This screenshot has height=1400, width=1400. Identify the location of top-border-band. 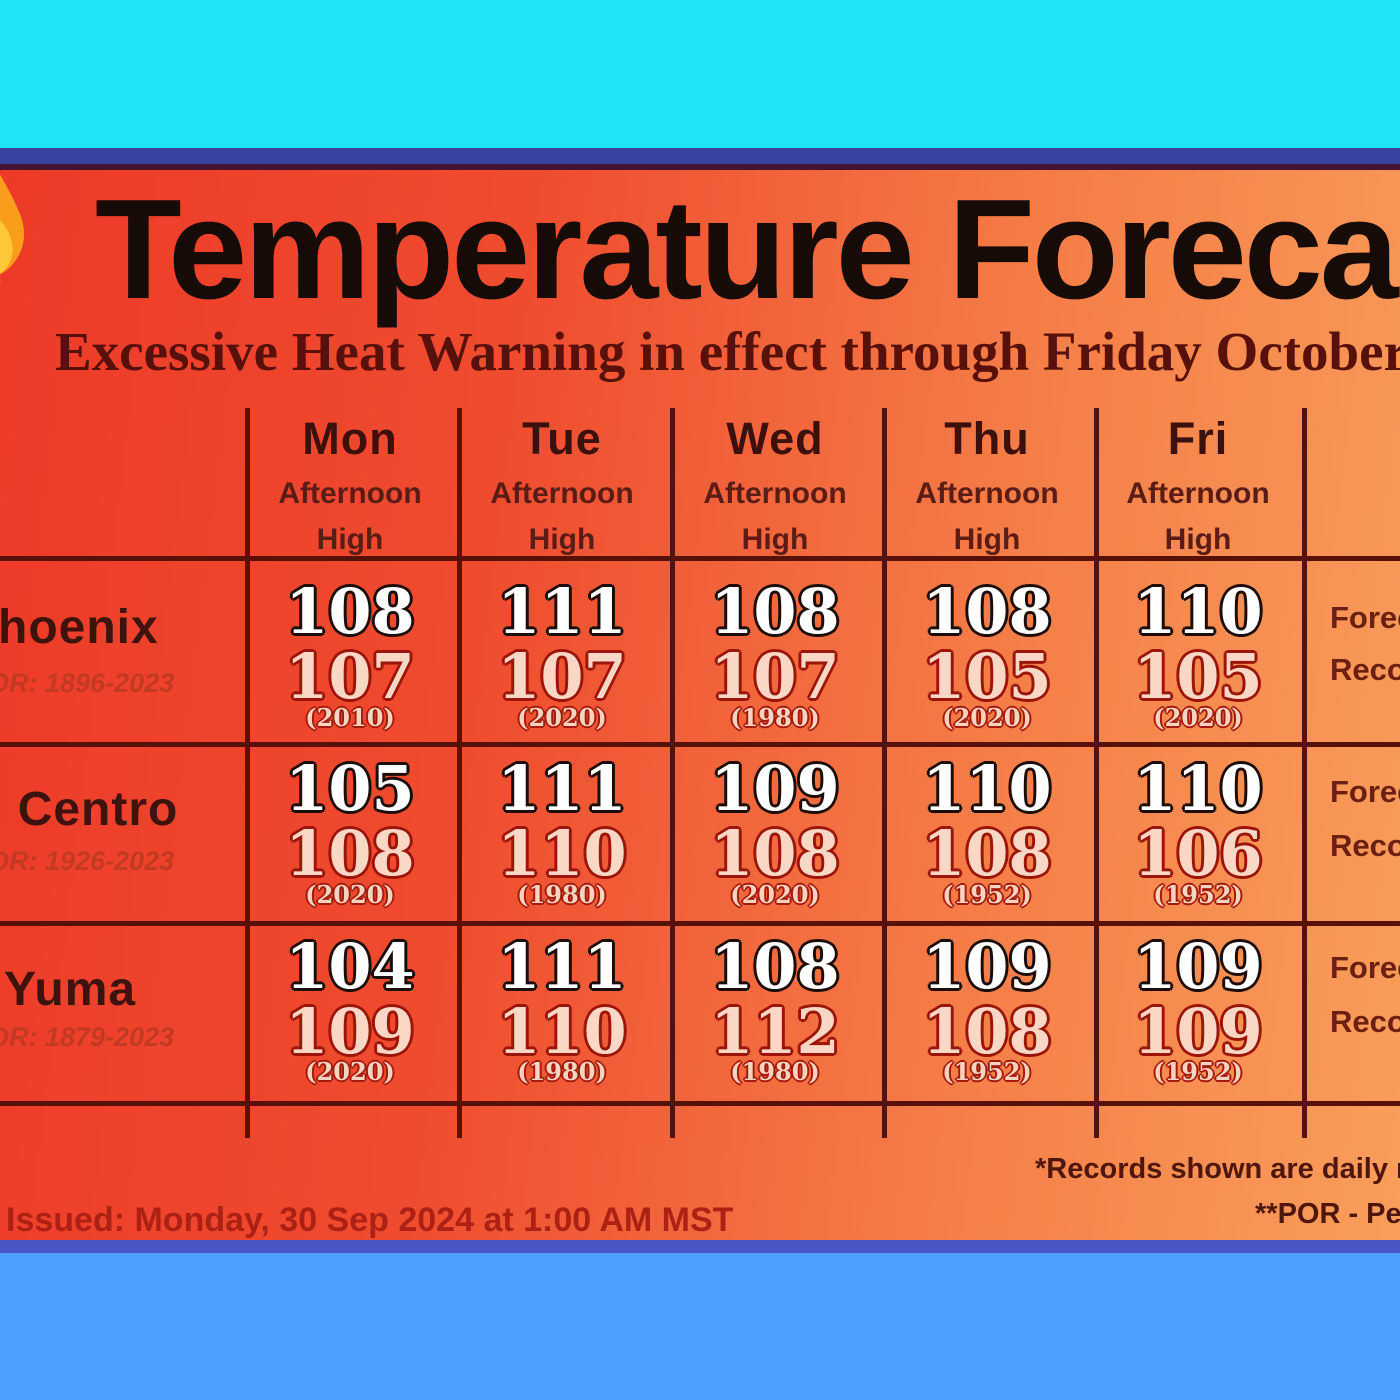
(700, 156).